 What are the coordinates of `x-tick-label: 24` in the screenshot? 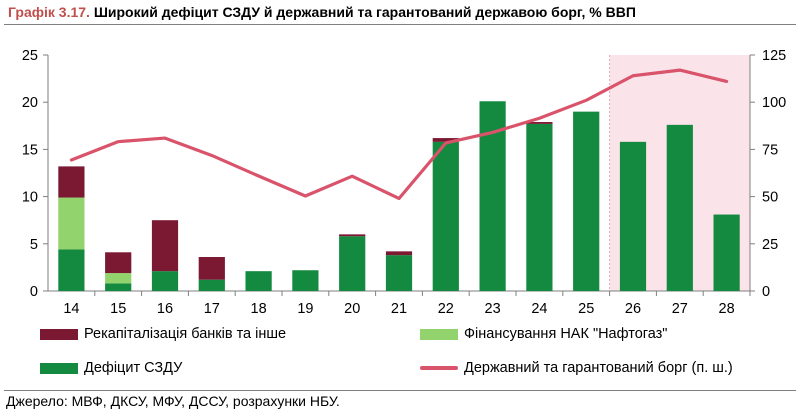 It's located at (539, 309).